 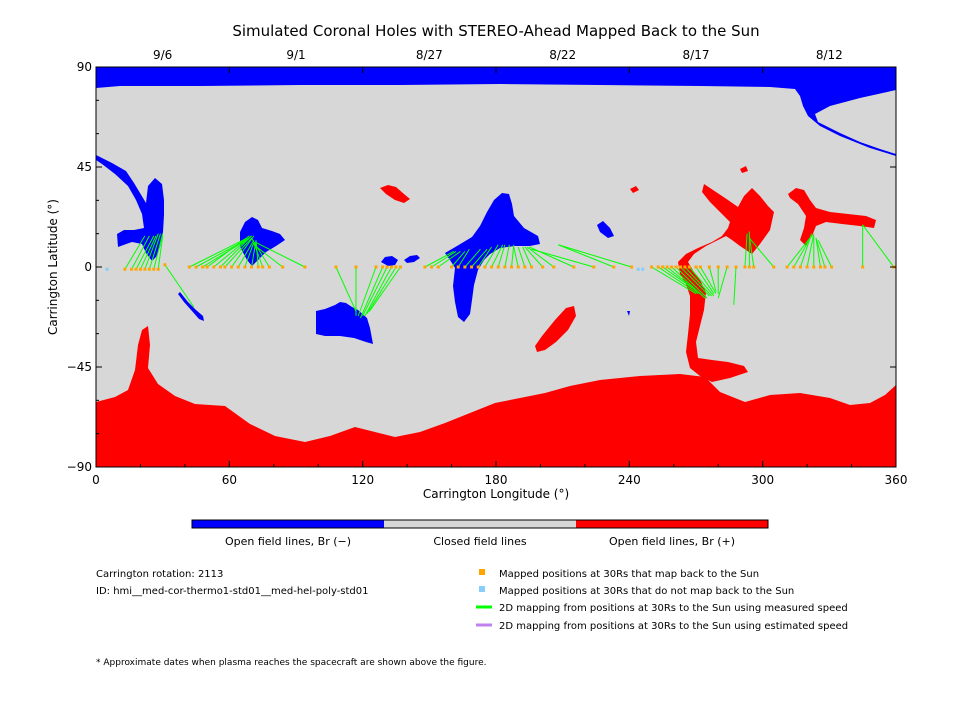 I want to click on coronal-hole-small-lon130, so click(x=412, y=259).